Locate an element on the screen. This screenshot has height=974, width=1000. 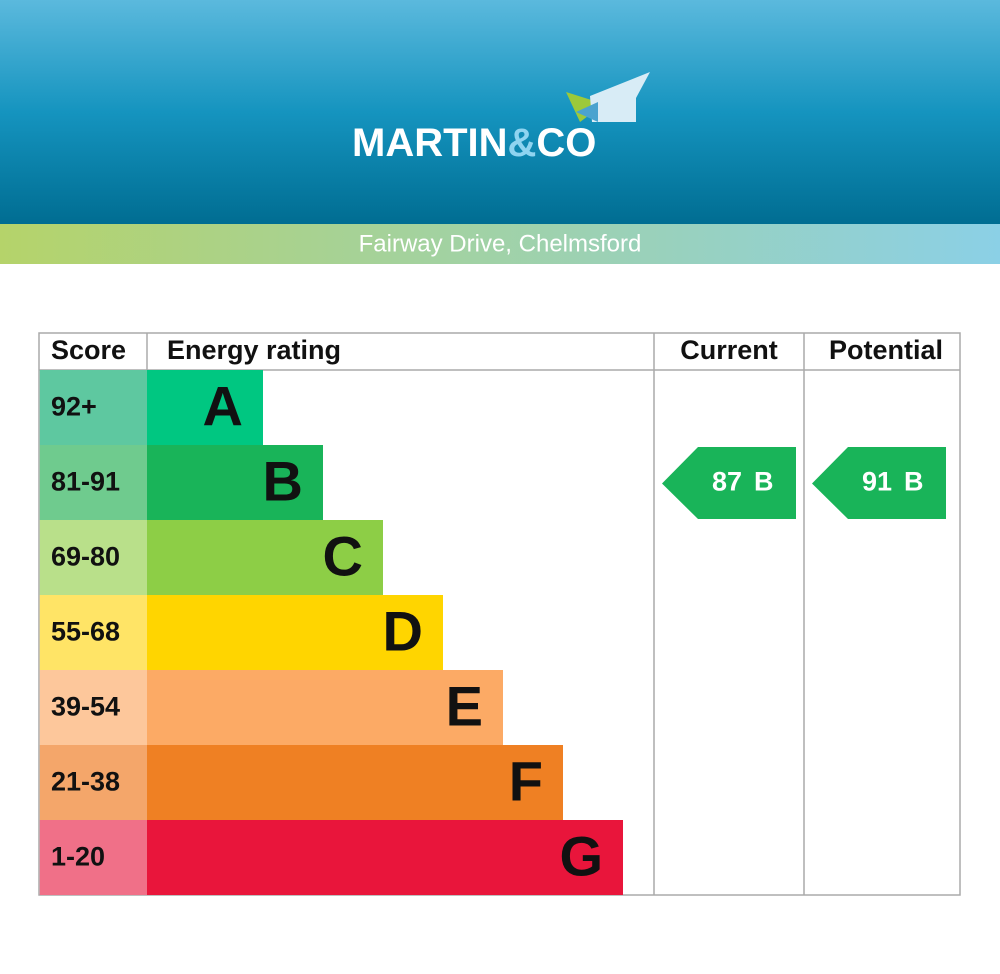
score-label: 39-54 is located at coordinates (85, 707).